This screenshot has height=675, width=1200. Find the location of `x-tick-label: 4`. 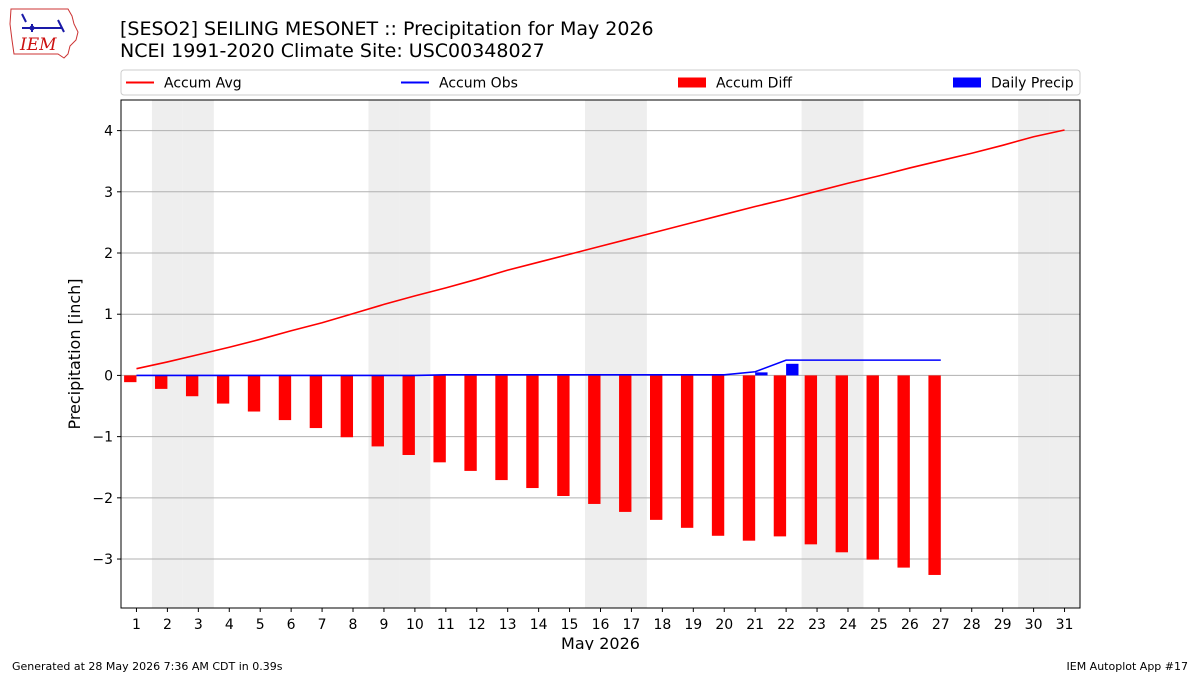

x-tick-label: 4 is located at coordinates (229, 625).